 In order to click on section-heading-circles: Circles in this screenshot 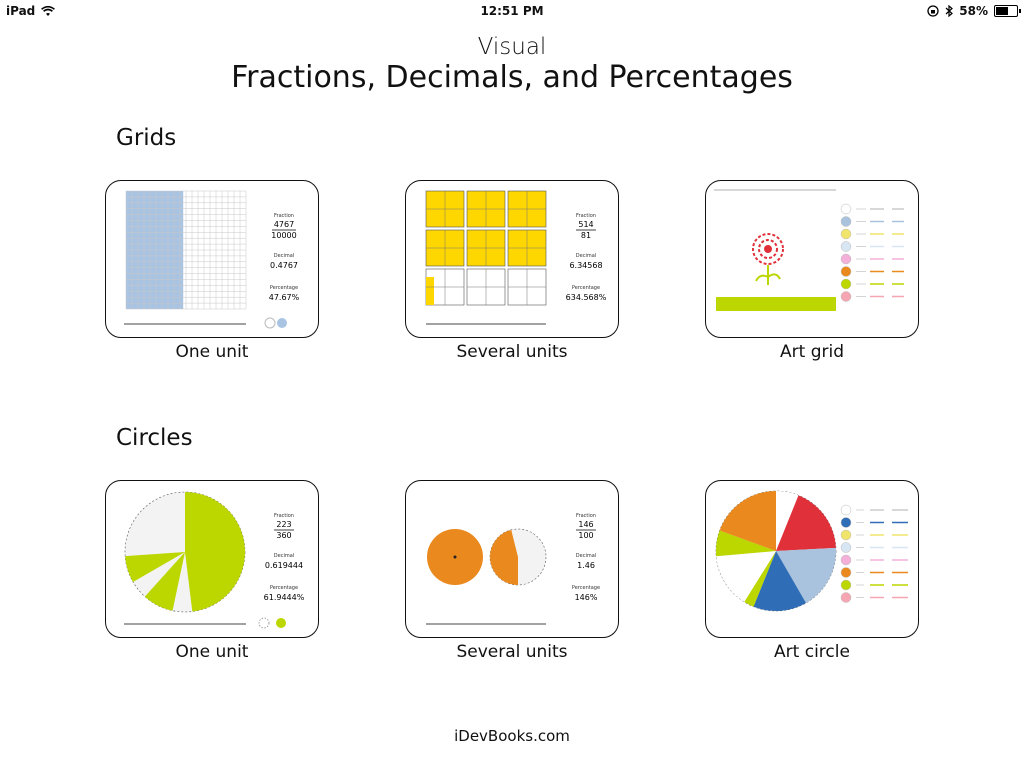, I will do `click(154, 438)`.